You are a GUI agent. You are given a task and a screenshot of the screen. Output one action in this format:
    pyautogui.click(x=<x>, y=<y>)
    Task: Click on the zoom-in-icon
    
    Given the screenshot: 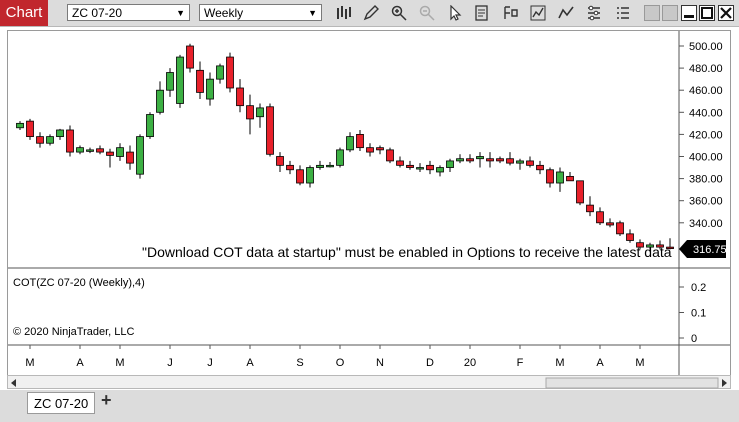 What is the action you would take?
    pyautogui.click(x=399, y=13)
    